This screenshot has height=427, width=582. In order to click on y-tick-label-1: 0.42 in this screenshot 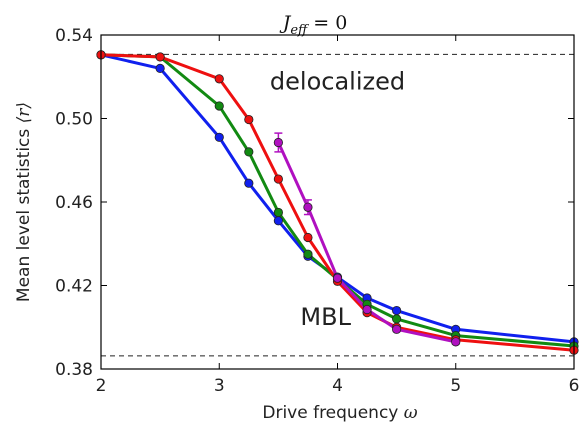, I will do `click(74, 287)`.